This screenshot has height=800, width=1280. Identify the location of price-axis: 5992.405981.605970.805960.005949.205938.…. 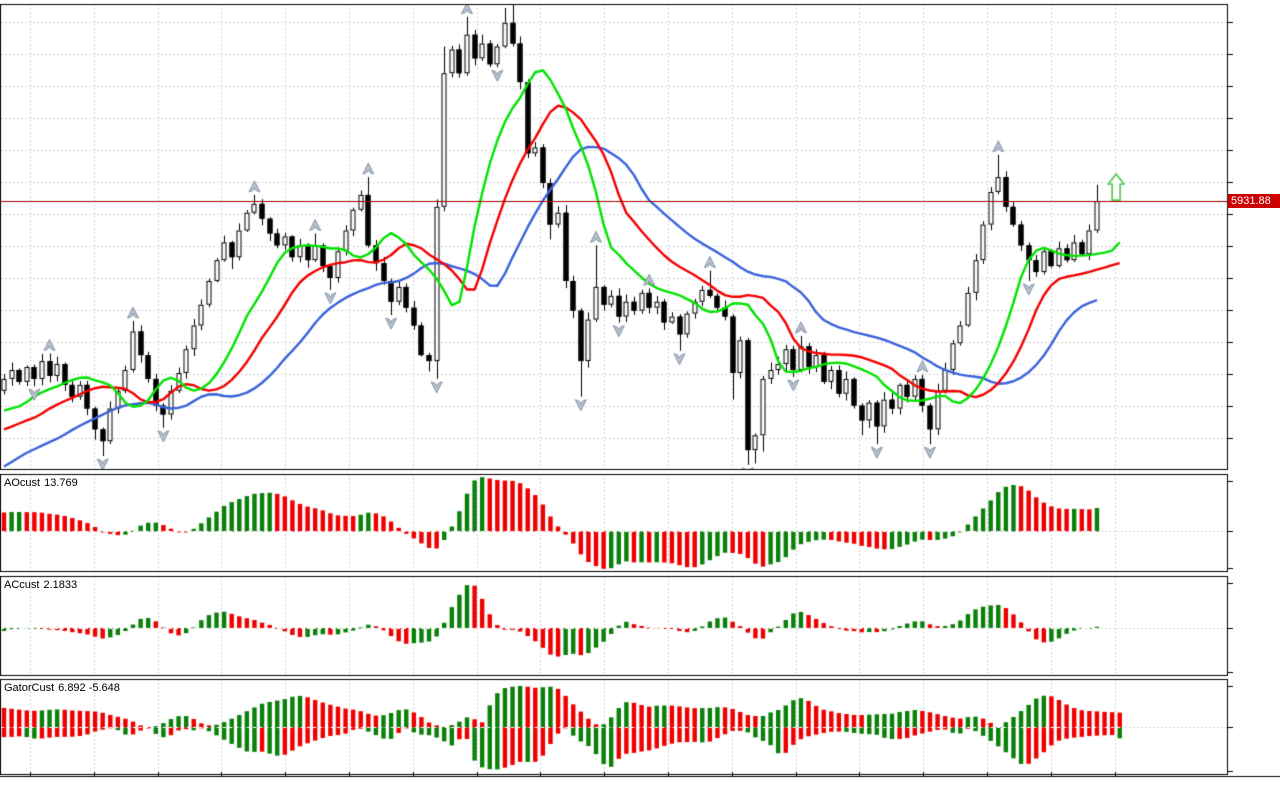
(1254, 388).